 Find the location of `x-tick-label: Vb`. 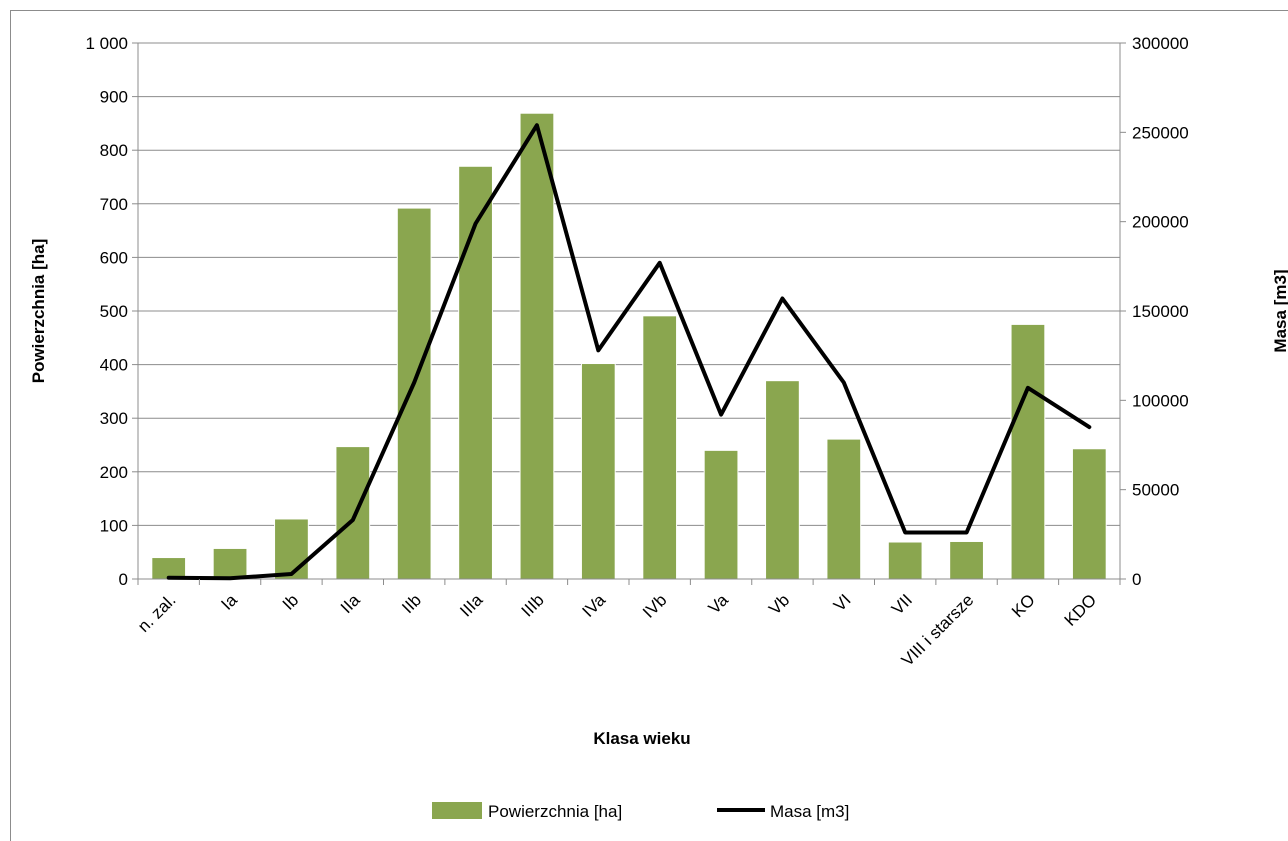

x-tick-label: Vb is located at coordinates (779, 604).